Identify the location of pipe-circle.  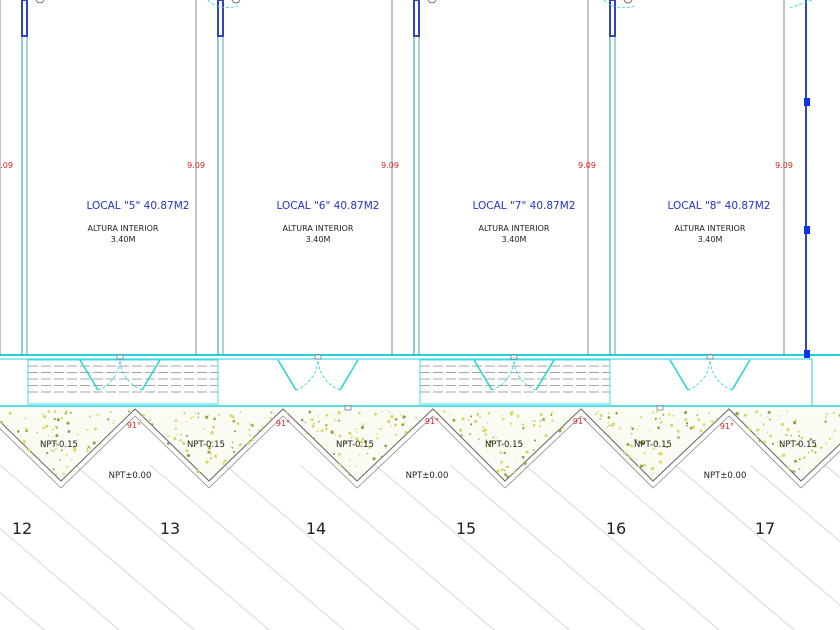
(40, 2).